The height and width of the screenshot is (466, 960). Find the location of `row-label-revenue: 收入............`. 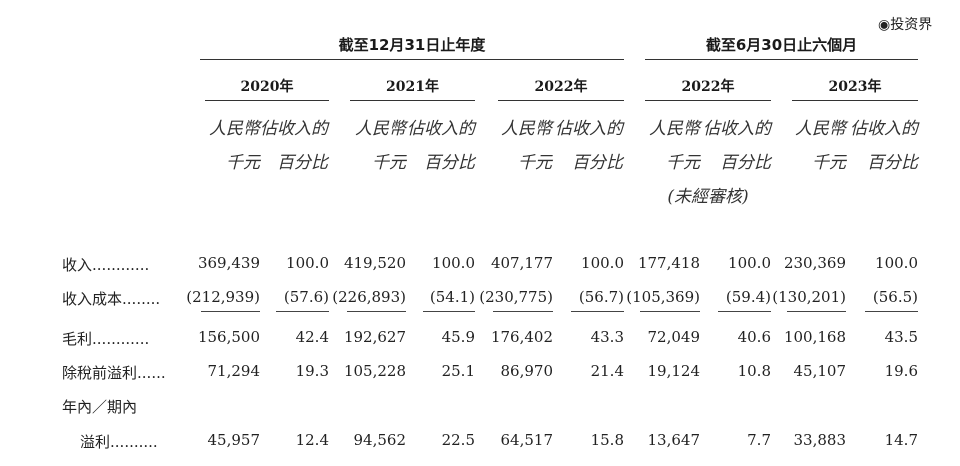

row-label-revenue: 收入............ is located at coordinates (105, 264).